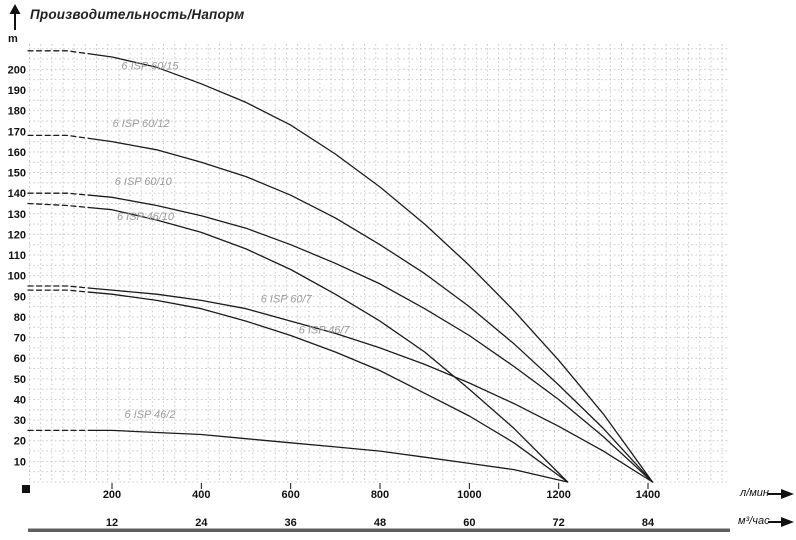 Image resolution: width=796 pixels, height=540 pixels. Describe the element at coordinates (140, 124) in the screenshot. I see `curve-label-6-isp-60-12: 6 ISP 60/12` at that location.